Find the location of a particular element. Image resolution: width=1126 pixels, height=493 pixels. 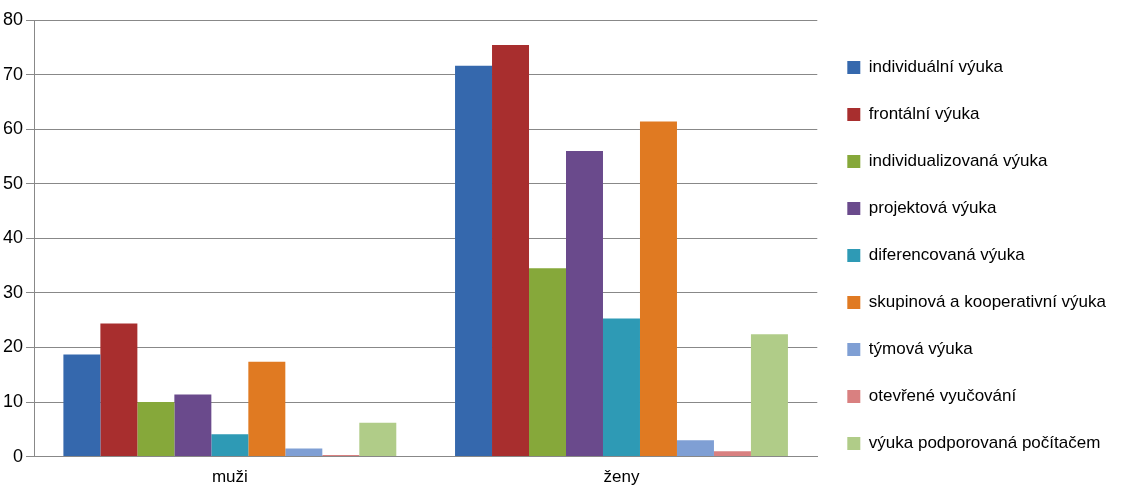

legend-label: individualizovaná výuka is located at coordinates (958, 161).